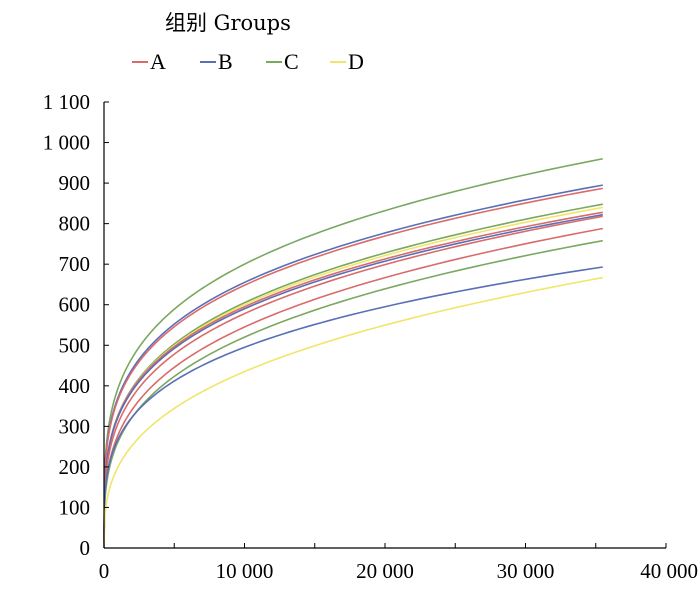 Image resolution: width=700 pixels, height=599 pixels. What do you see at coordinates (66, 102) in the screenshot?
I see `y-tick-label: 1 100` at bounding box center [66, 102].